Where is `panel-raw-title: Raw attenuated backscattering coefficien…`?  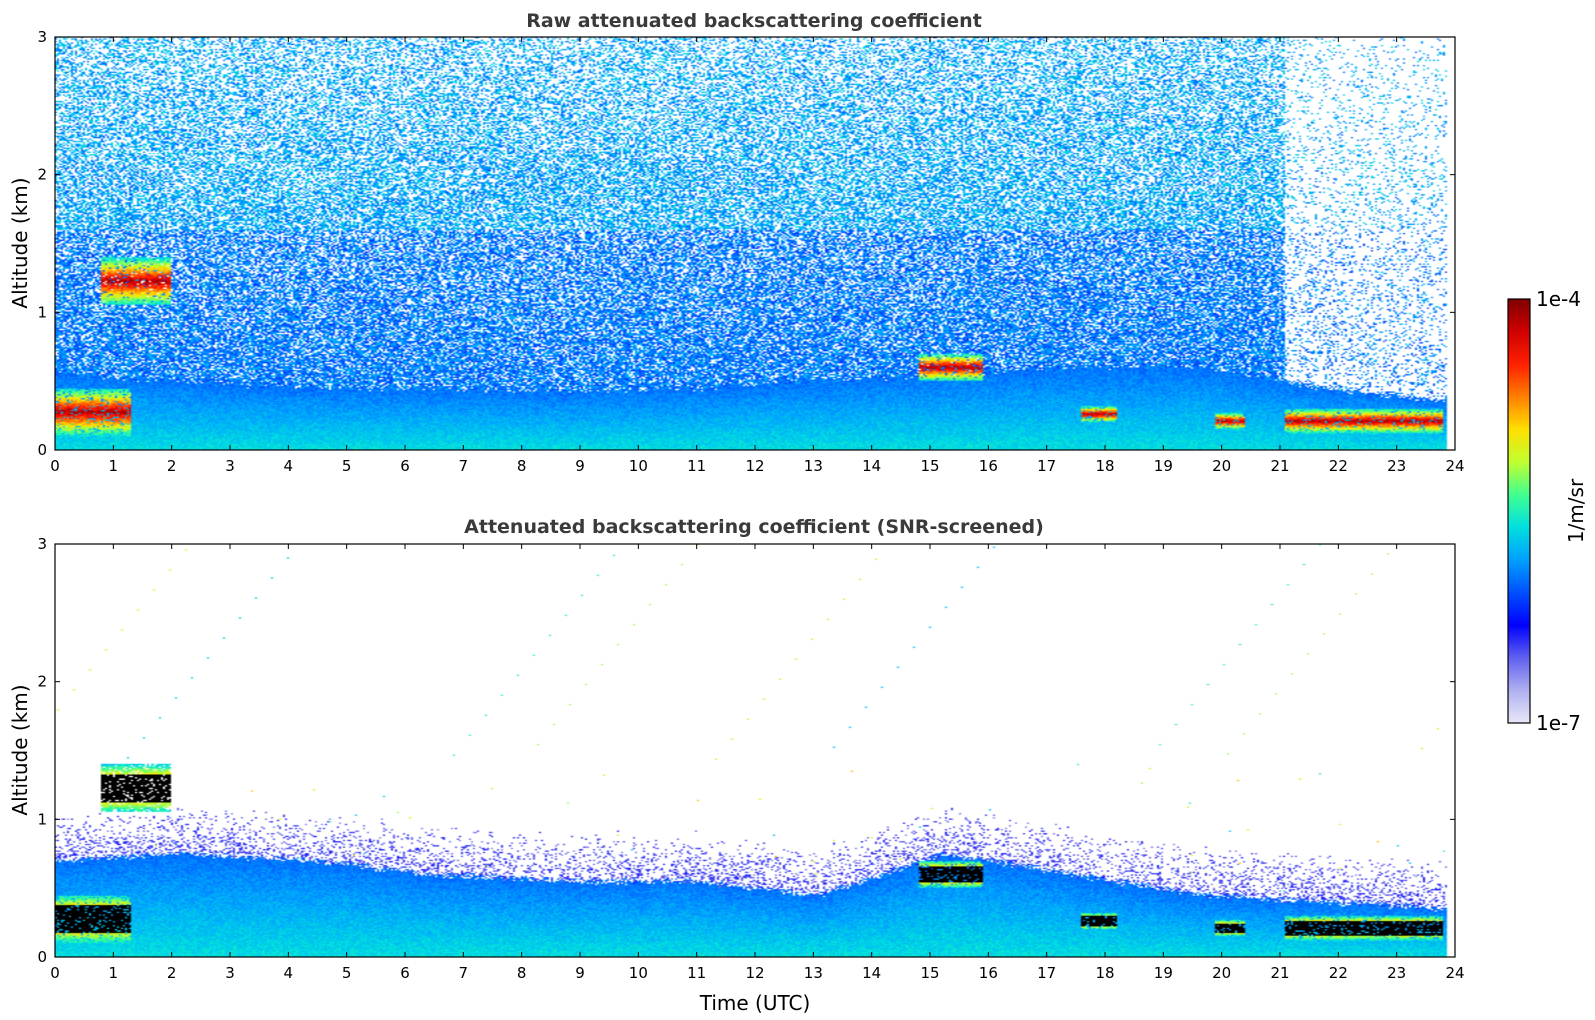 panel-raw-title: Raw attenuated backscattering coefficien… is located at coordinates (754, 21).